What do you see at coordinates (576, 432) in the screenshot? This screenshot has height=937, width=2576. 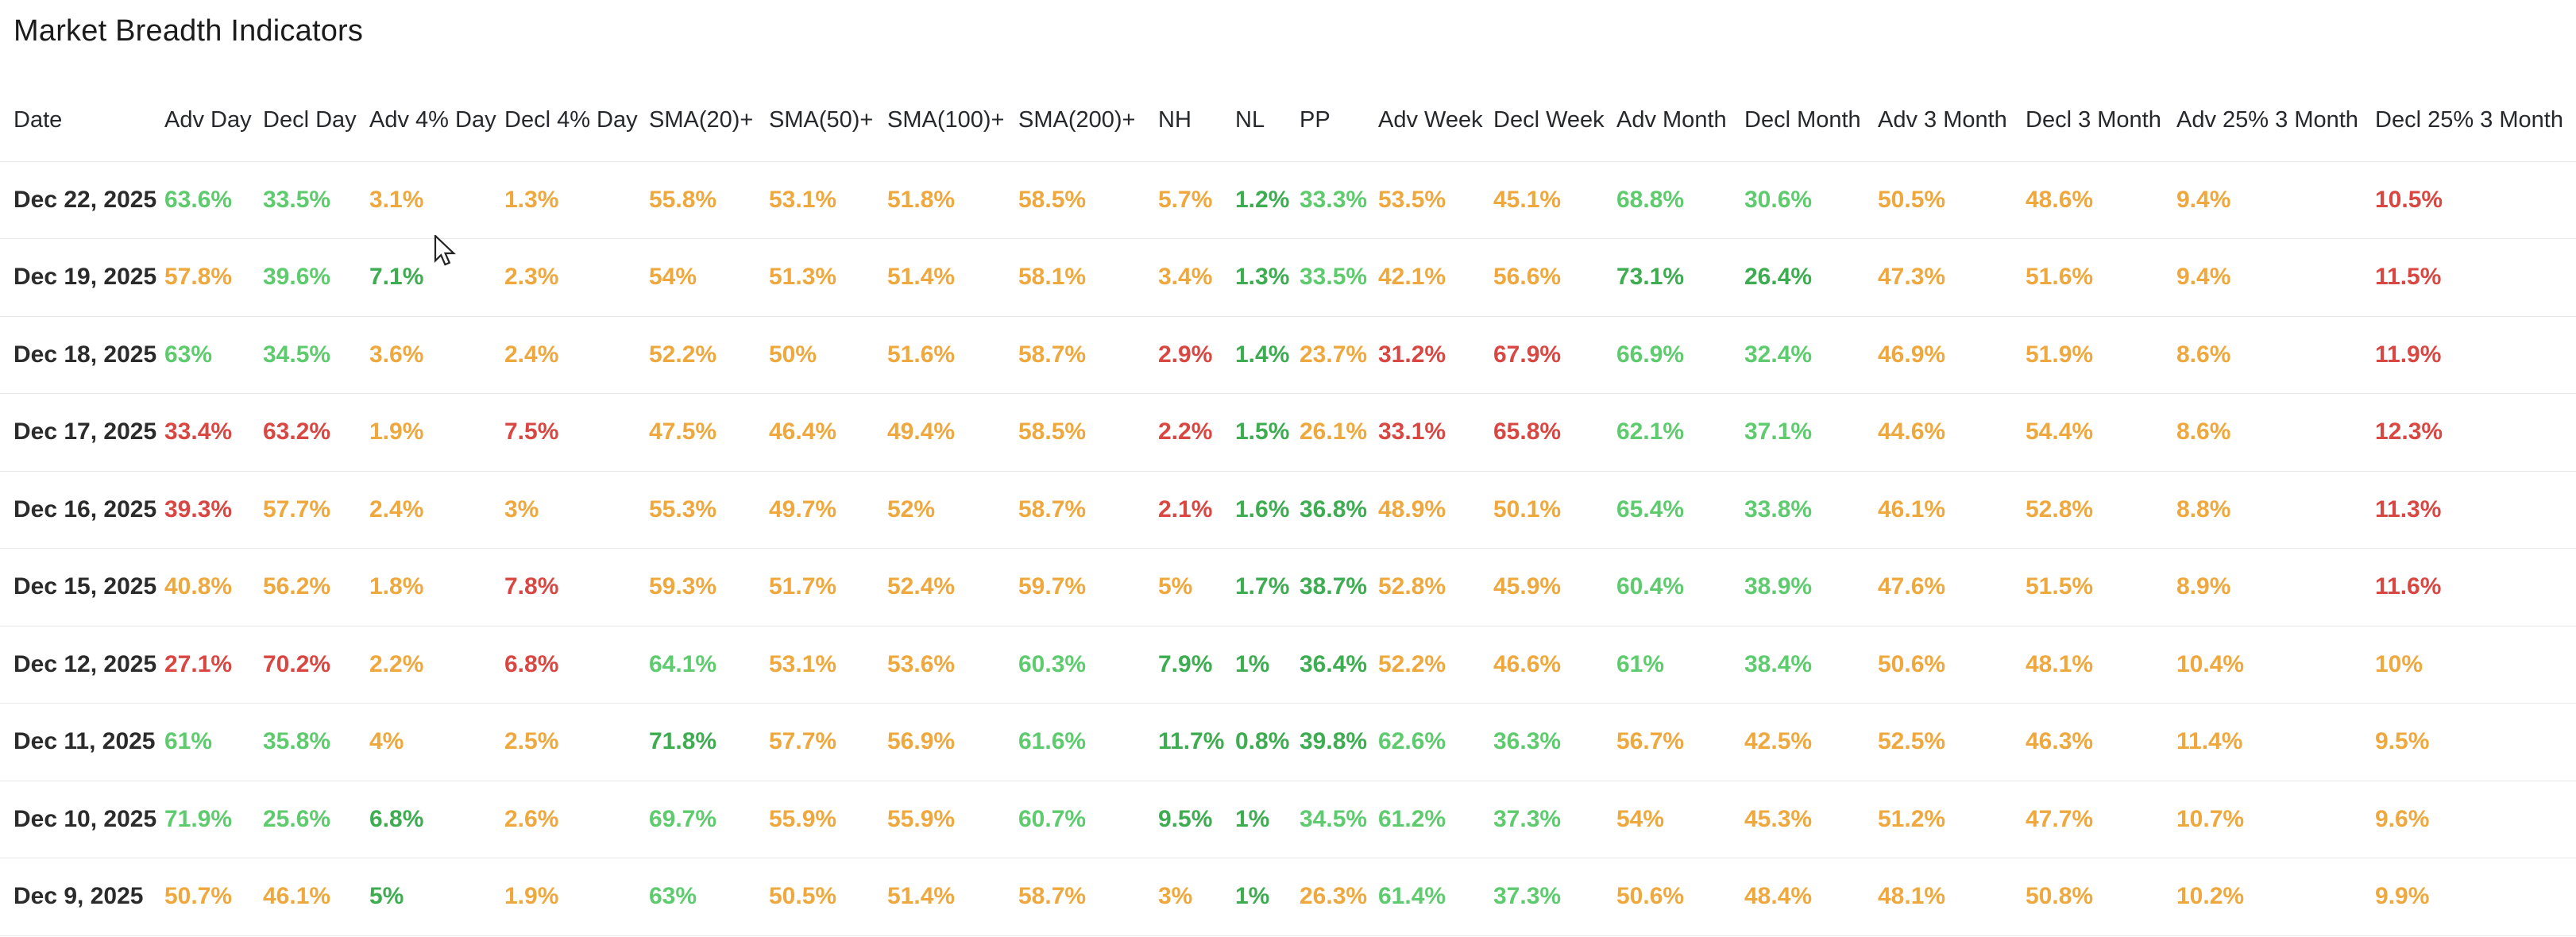 I see `value-cell-decl-4-day: 7.5%` at bounding box center [576, 432].